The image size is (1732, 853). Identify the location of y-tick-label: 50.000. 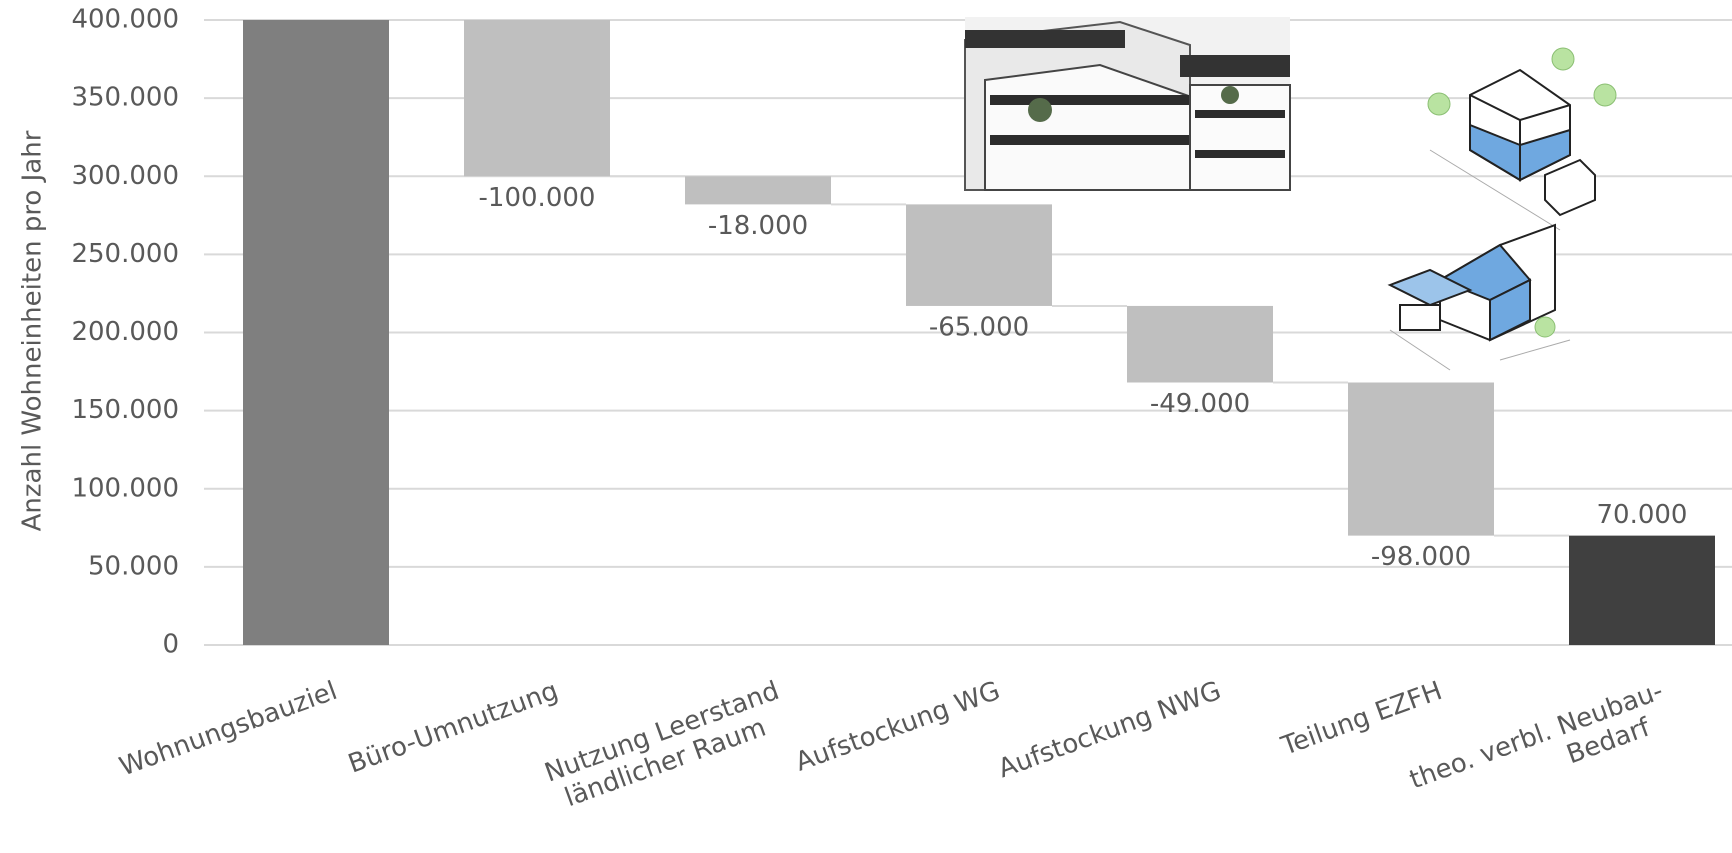
(133, 566).